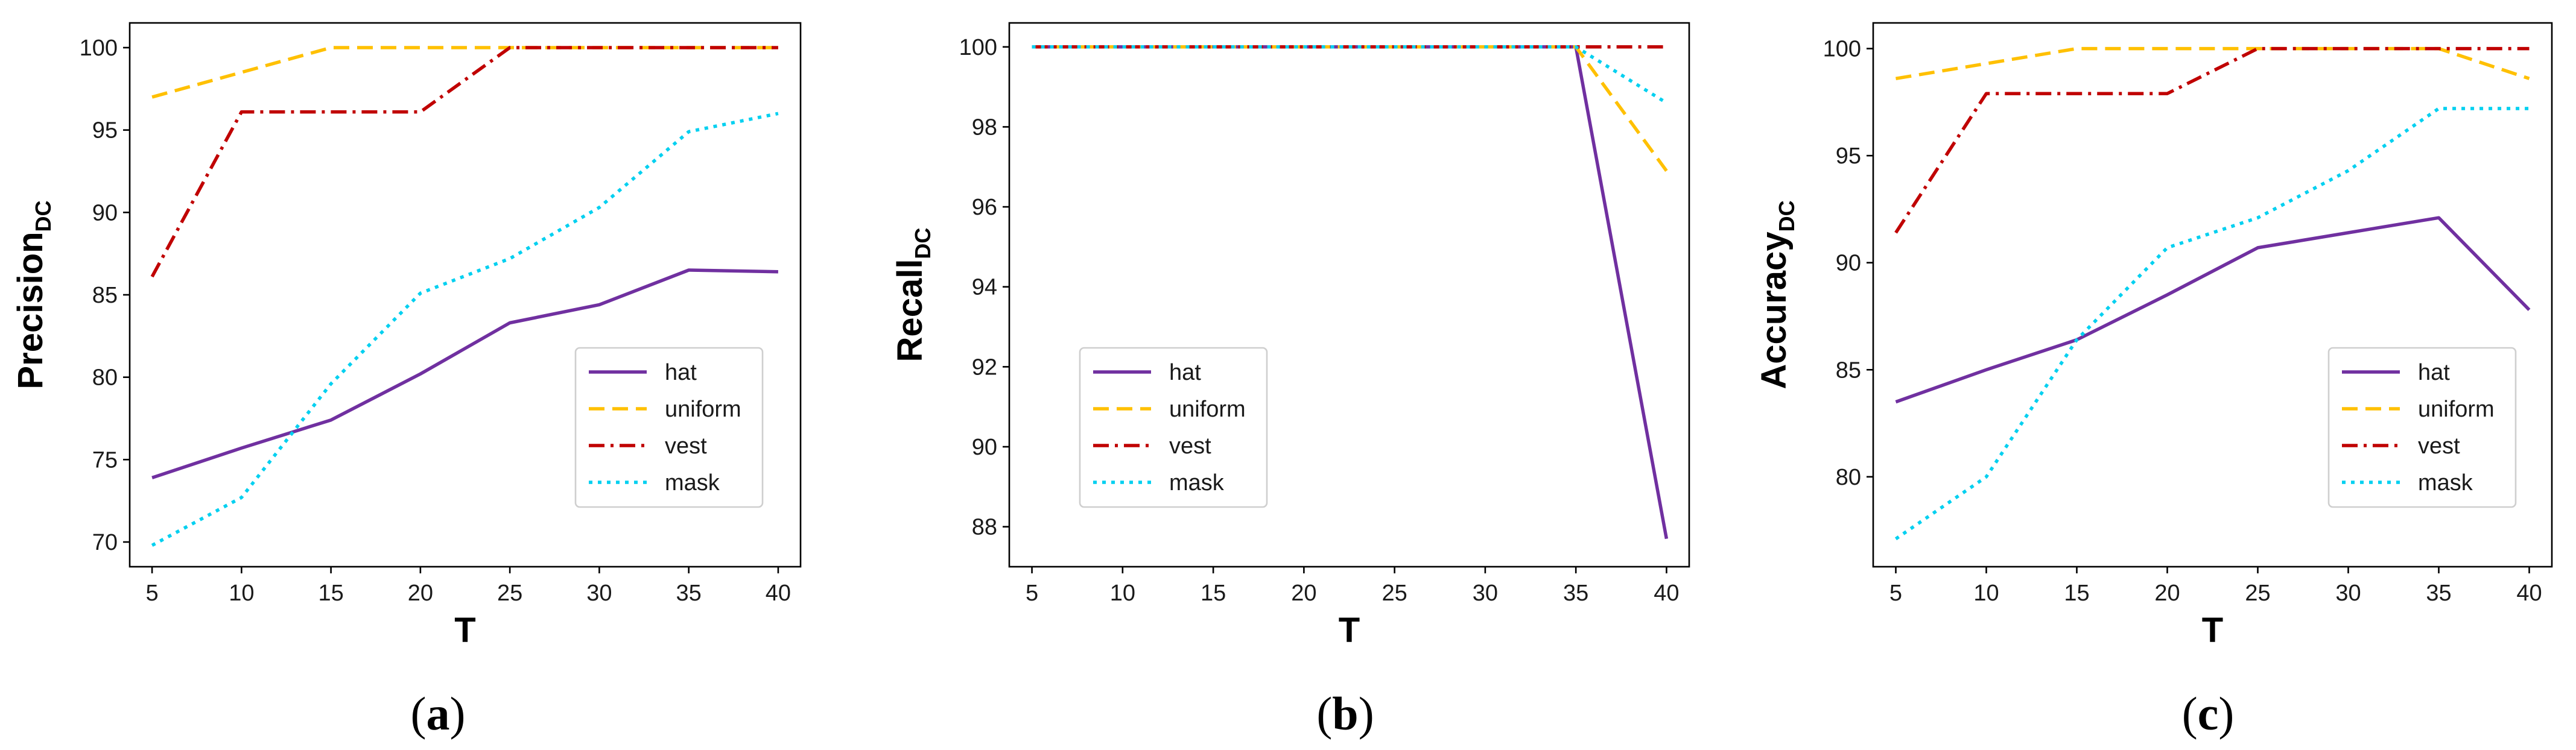 The width and height of the screenshot is (2576, 750). I want to click on y-axis-title: PrecisionDC, so click(33, 294).